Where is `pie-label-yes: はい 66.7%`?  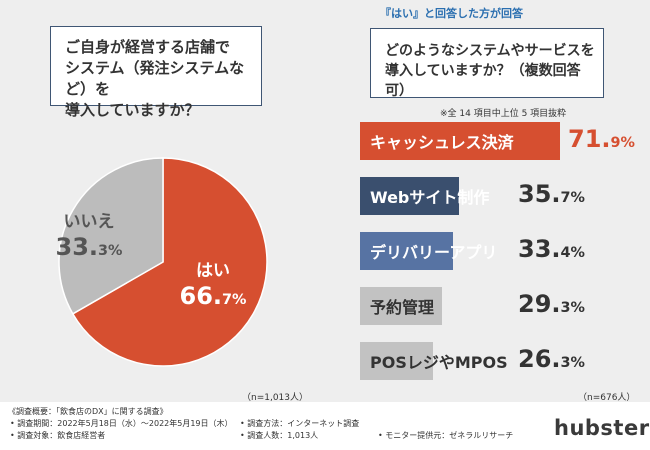
pie-label-yes: はい 66.7% is located at coordinates (213, 285).